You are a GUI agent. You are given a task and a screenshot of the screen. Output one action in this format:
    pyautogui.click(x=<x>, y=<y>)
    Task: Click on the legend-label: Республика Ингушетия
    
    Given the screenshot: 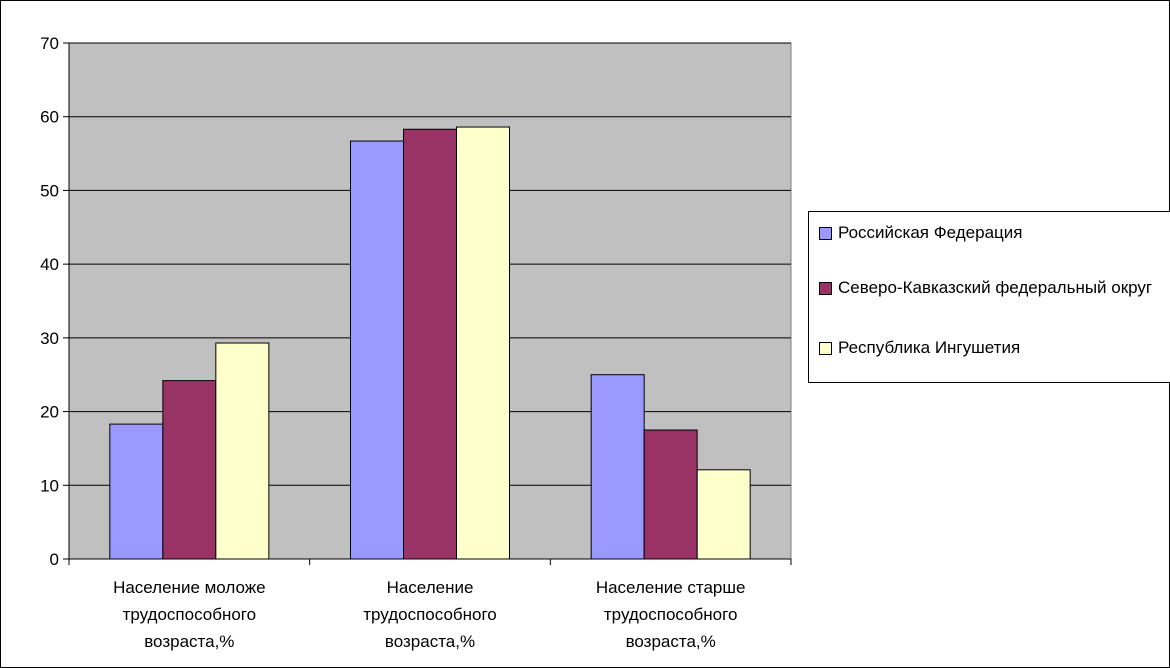 What is the action you would take?
    pyautogui.click(x=929, y=347)
    